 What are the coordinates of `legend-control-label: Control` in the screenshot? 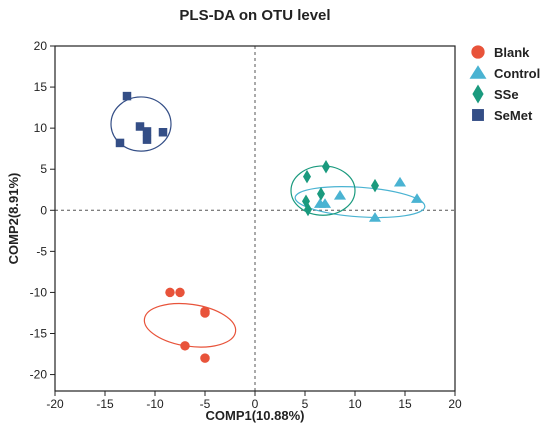 It's located at (517, 73).